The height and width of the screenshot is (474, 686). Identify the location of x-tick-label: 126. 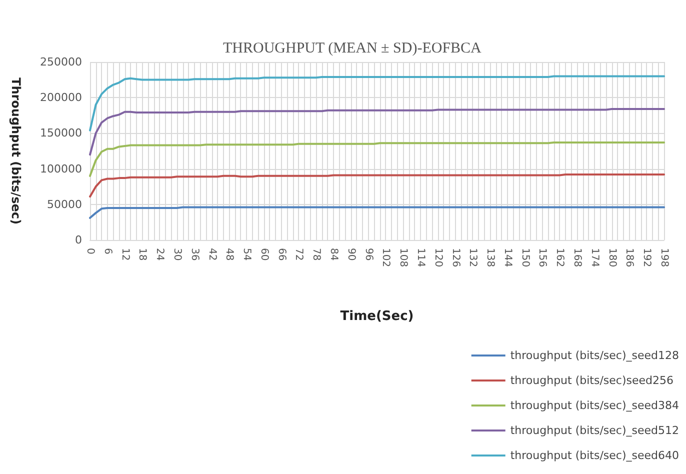
(455, 258).